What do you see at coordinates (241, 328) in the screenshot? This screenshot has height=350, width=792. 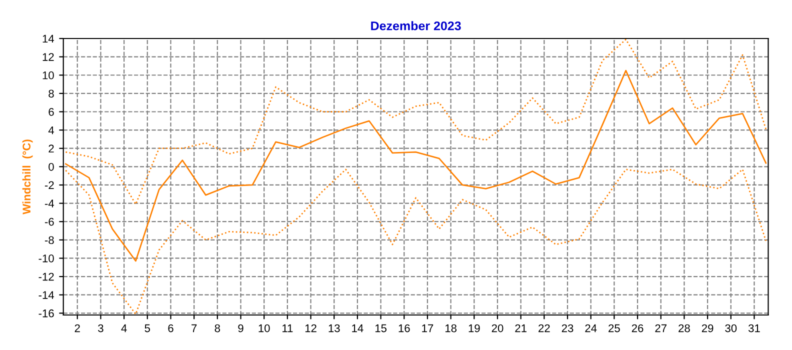 I see `x-tick-label: 9` at bounding box center [241, 328].